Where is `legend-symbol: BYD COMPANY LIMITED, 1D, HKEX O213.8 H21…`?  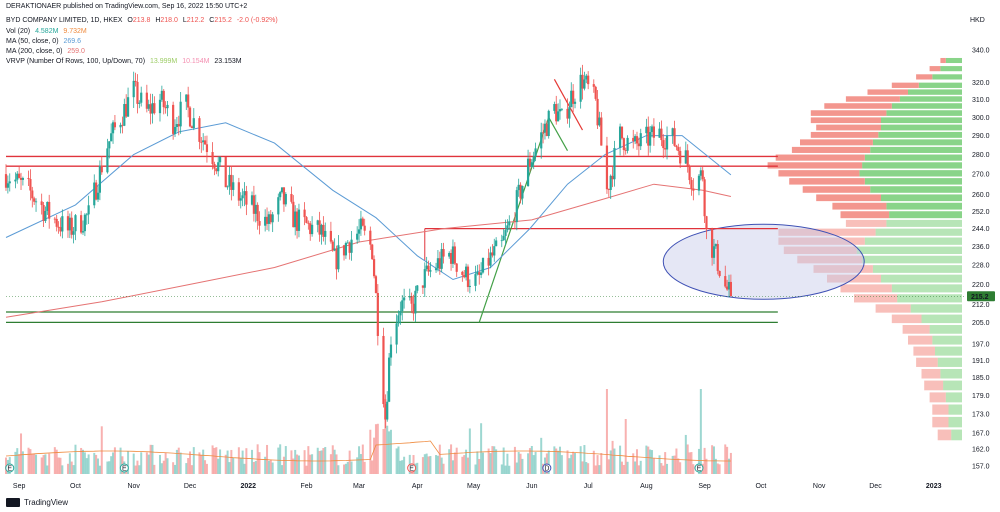 legend-symbol: BYD COMPANY LIMITED, 1D, HKEX O213.8 H21… is located at coordinates (142, 20).